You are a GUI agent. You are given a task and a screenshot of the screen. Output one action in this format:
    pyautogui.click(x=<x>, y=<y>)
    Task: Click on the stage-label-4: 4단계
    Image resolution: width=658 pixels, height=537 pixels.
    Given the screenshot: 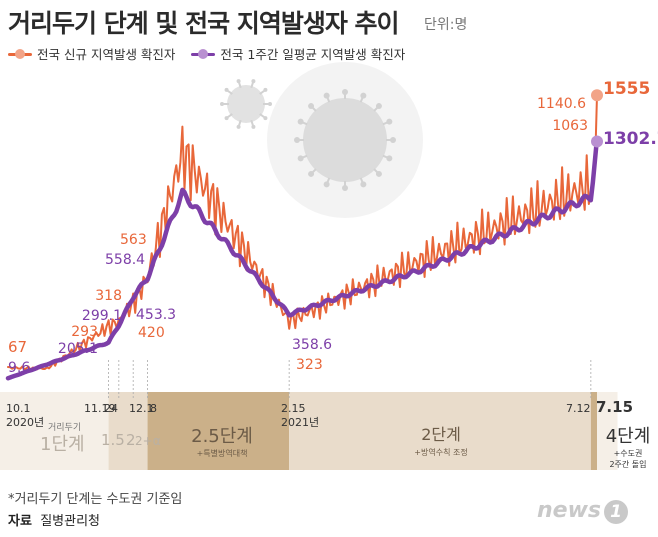 What is the action you would take?
    pyautogui.click(x=628, y=436)
    